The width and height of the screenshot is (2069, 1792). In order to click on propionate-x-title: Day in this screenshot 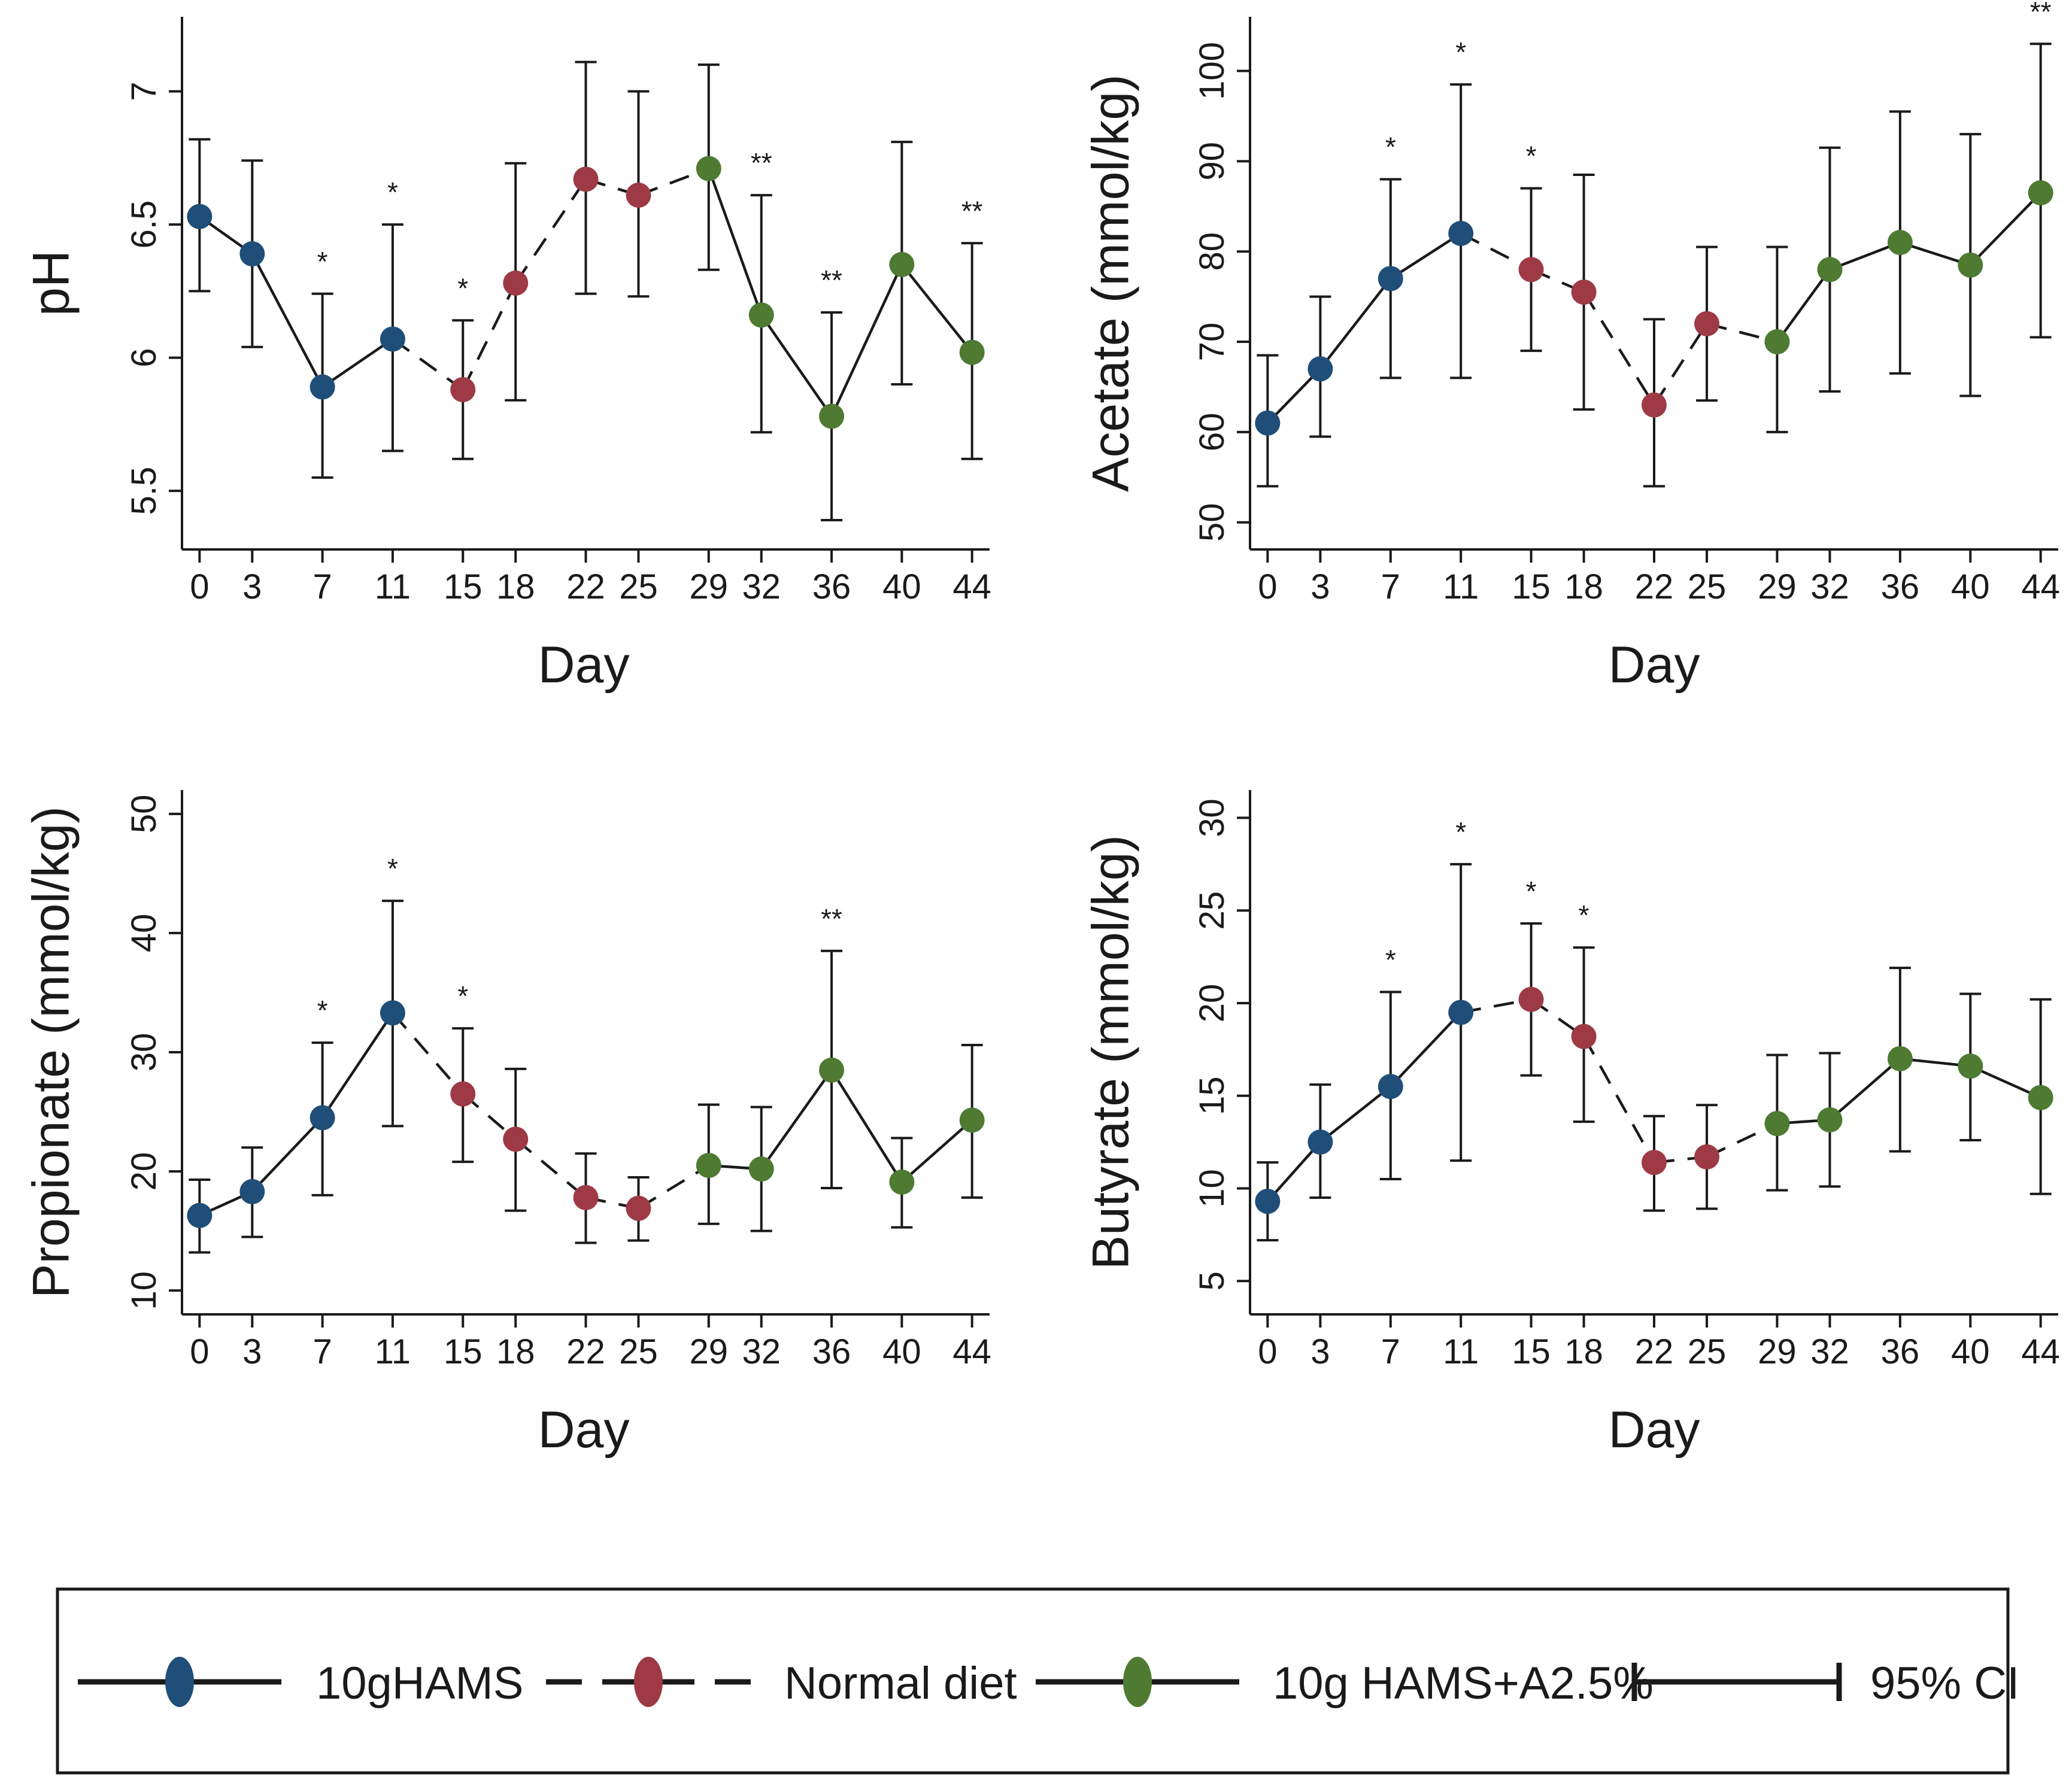, I will do `click(584, 1430)`.